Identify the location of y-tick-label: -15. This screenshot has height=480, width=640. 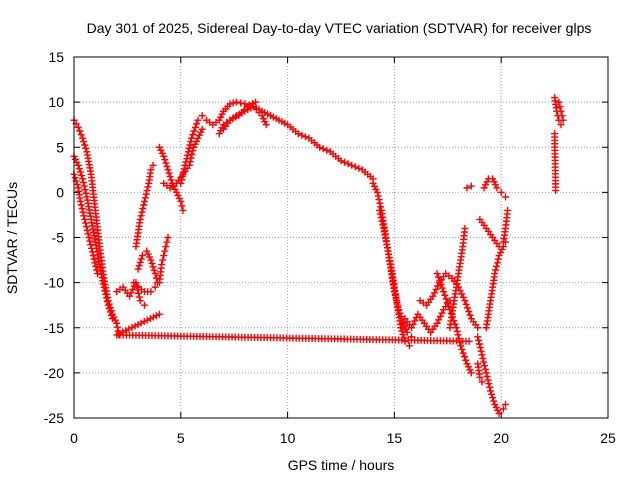
(54, 328).